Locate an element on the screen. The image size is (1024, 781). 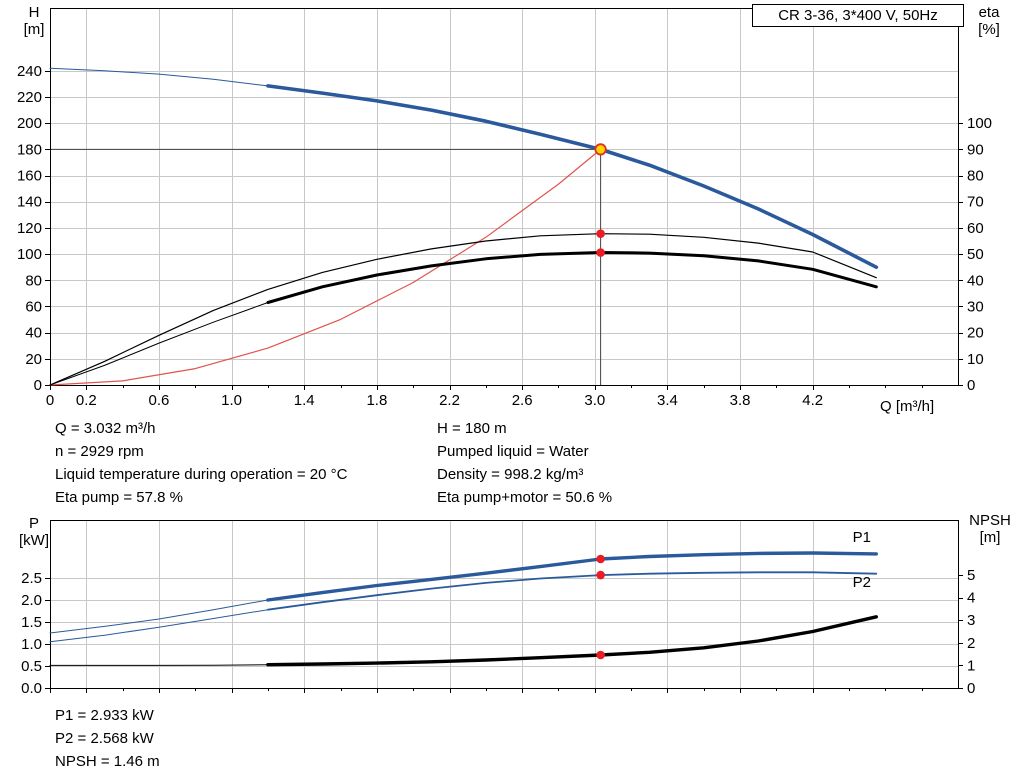
pump-model-box: CR 3-36, 3*400 V, 50Hz is located at coordinates (858, 15).